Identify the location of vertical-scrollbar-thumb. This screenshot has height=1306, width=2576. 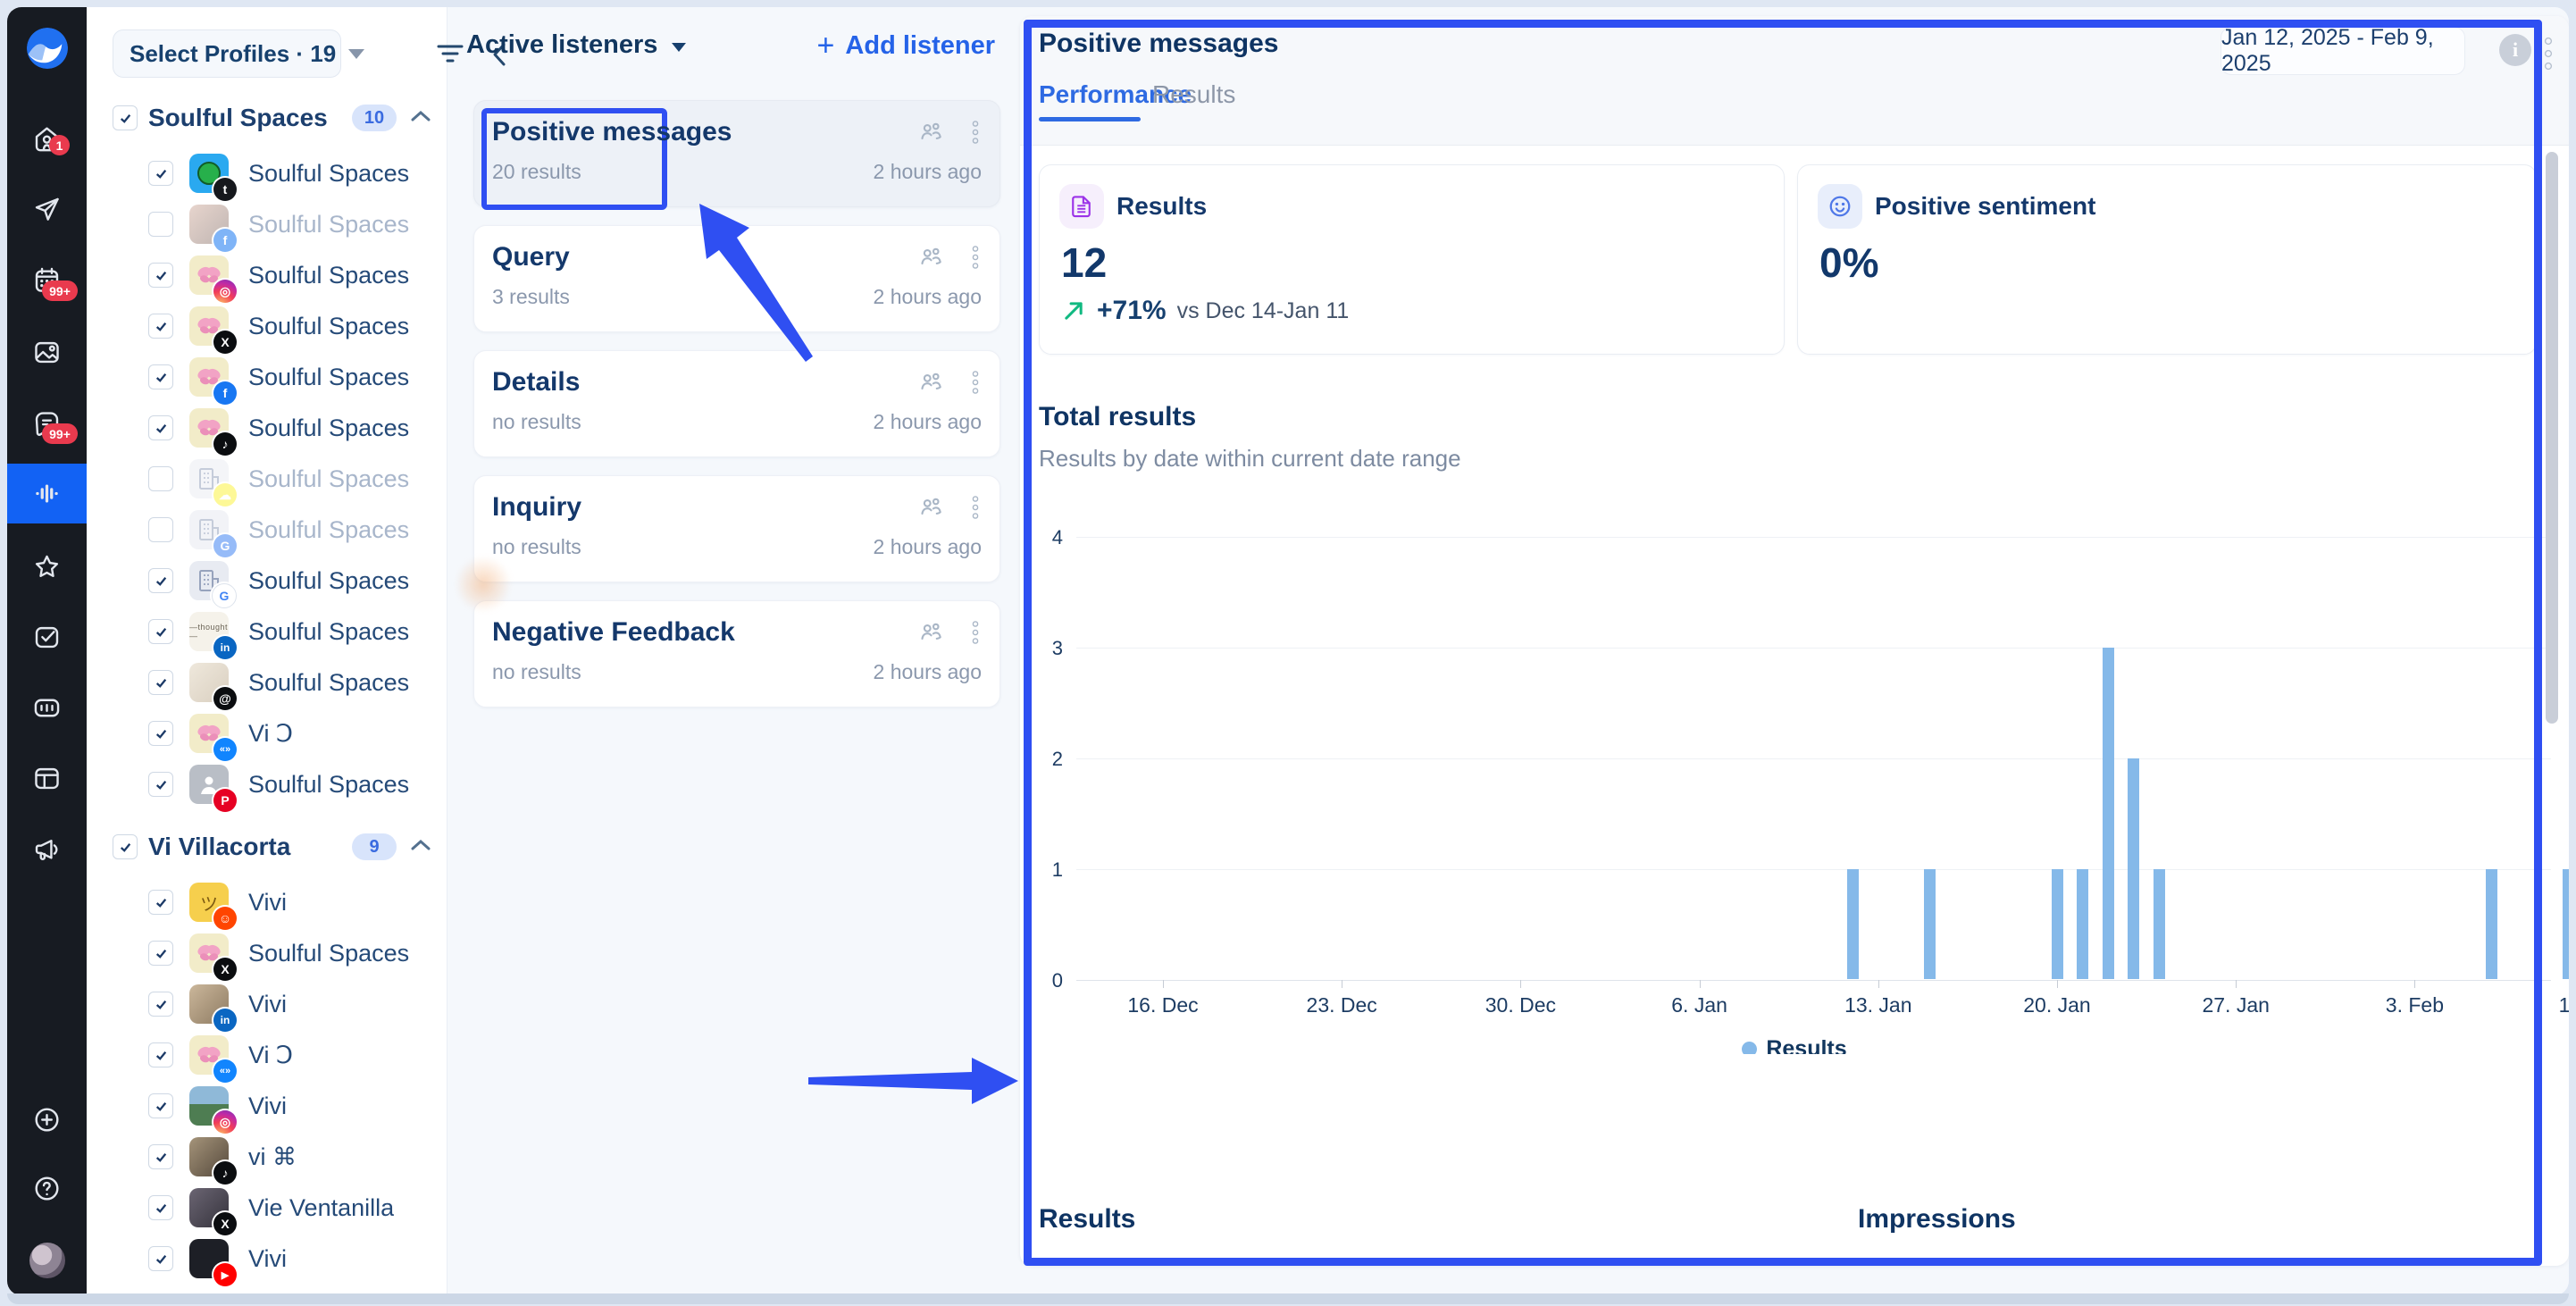
(2552, 438).